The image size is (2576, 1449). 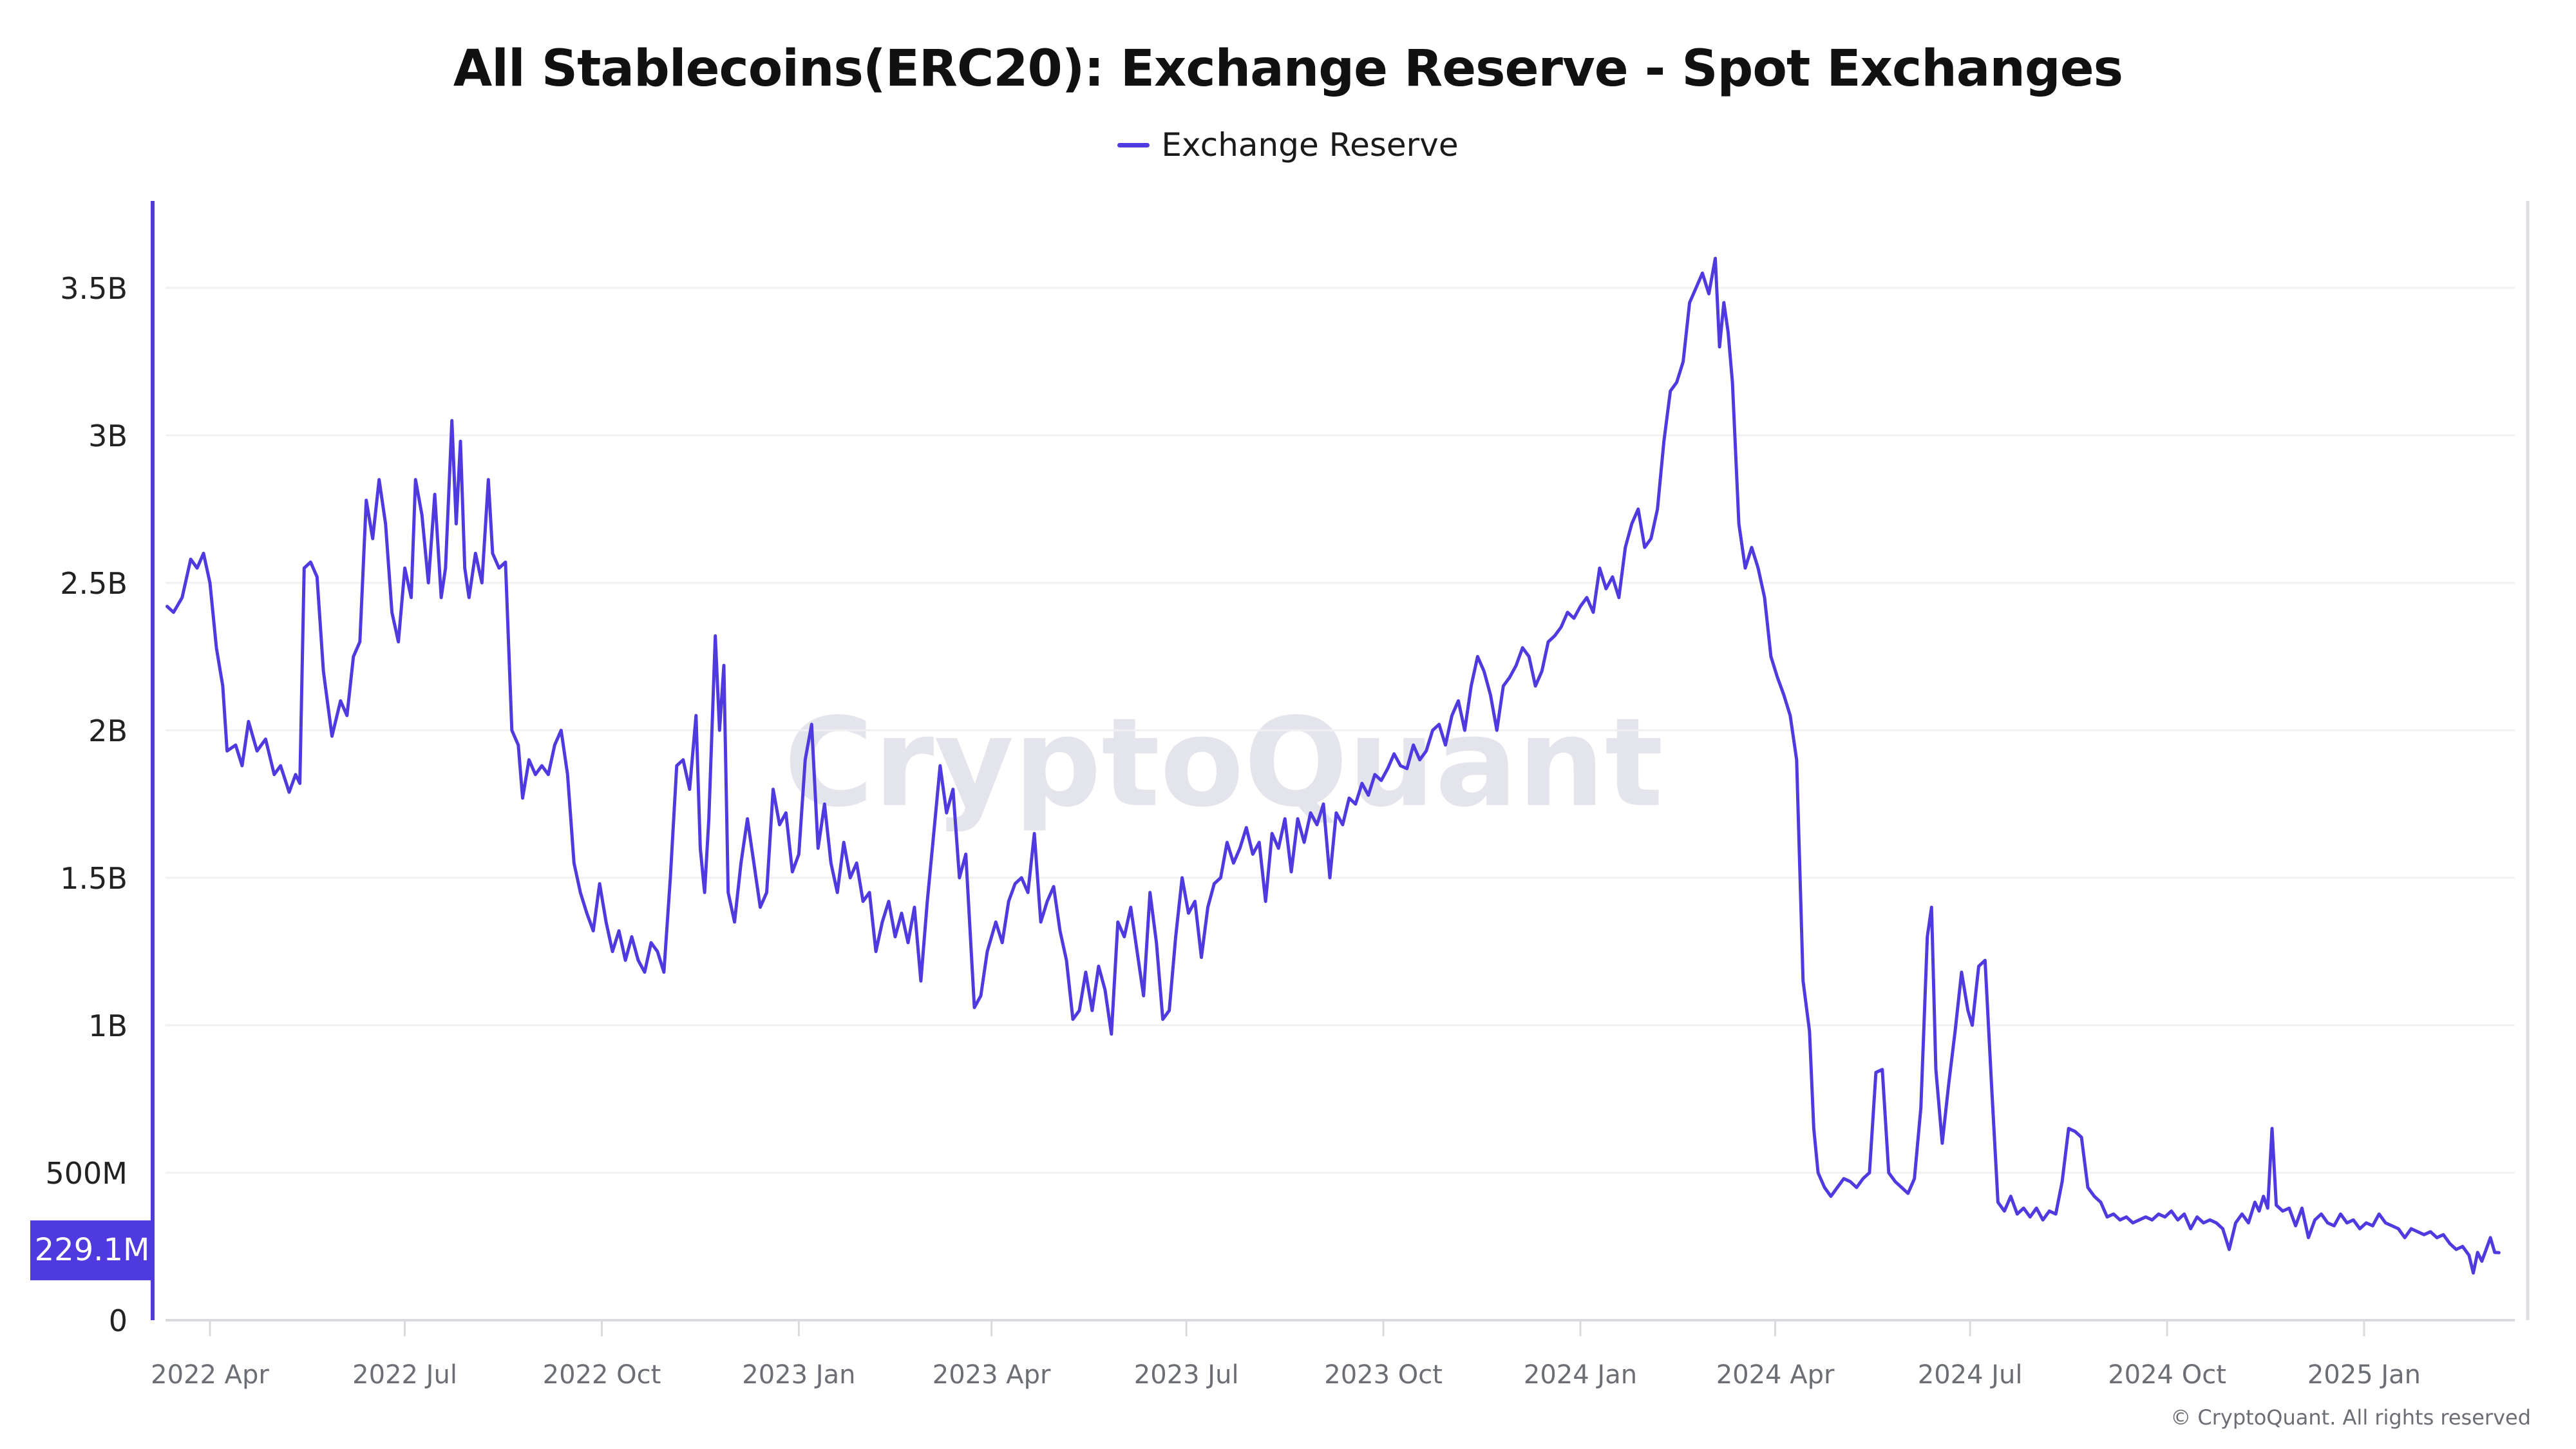 I want to click on x-tick-label: 2025 Jan, so click(x=2364, y=1375).